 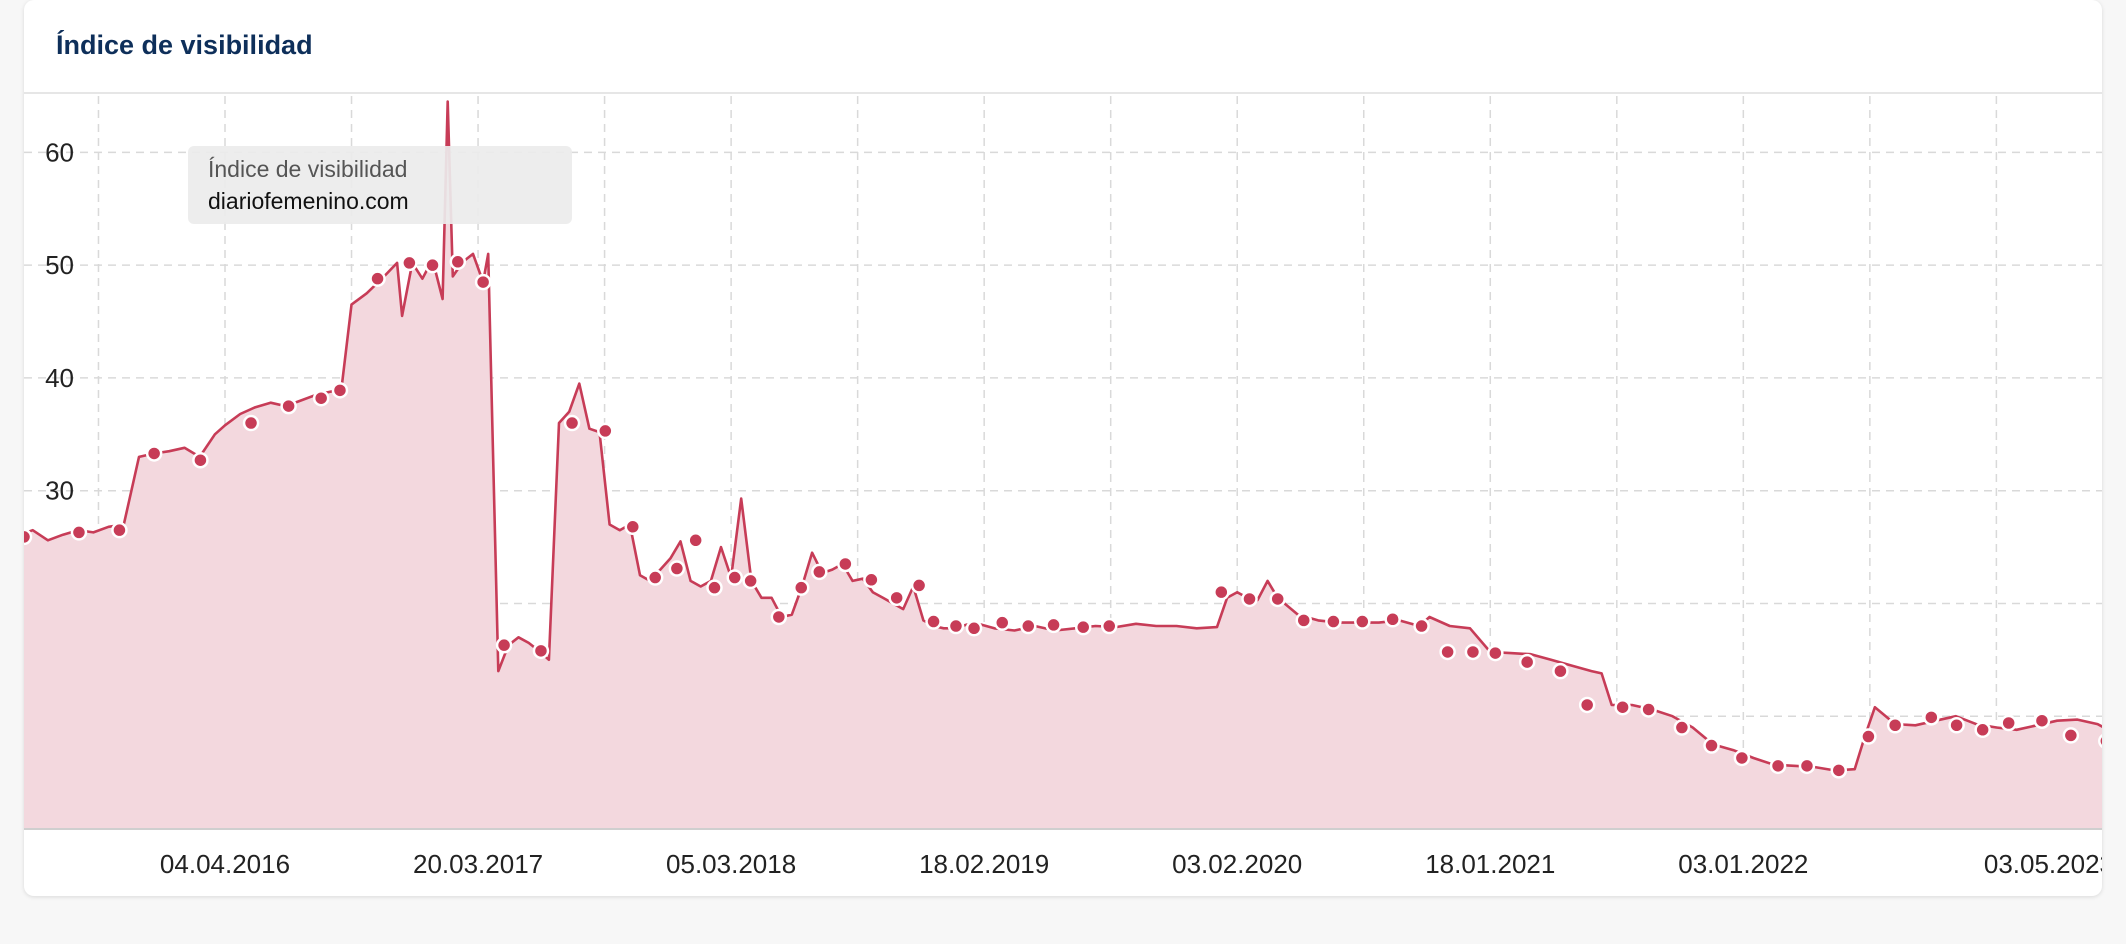 I want to click on card-title: Índice de visibilidad, so click(x=184, y=45).